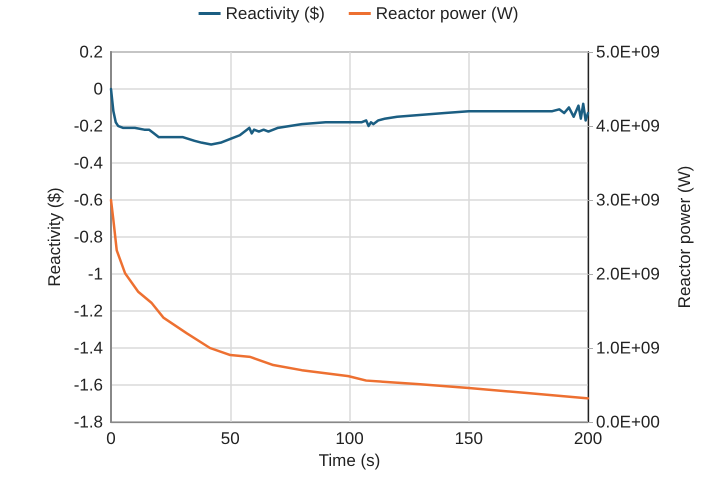 The width and height of the screenshot is (717, 500). I want to click on x-tick-label: 200, so click(588, 438).